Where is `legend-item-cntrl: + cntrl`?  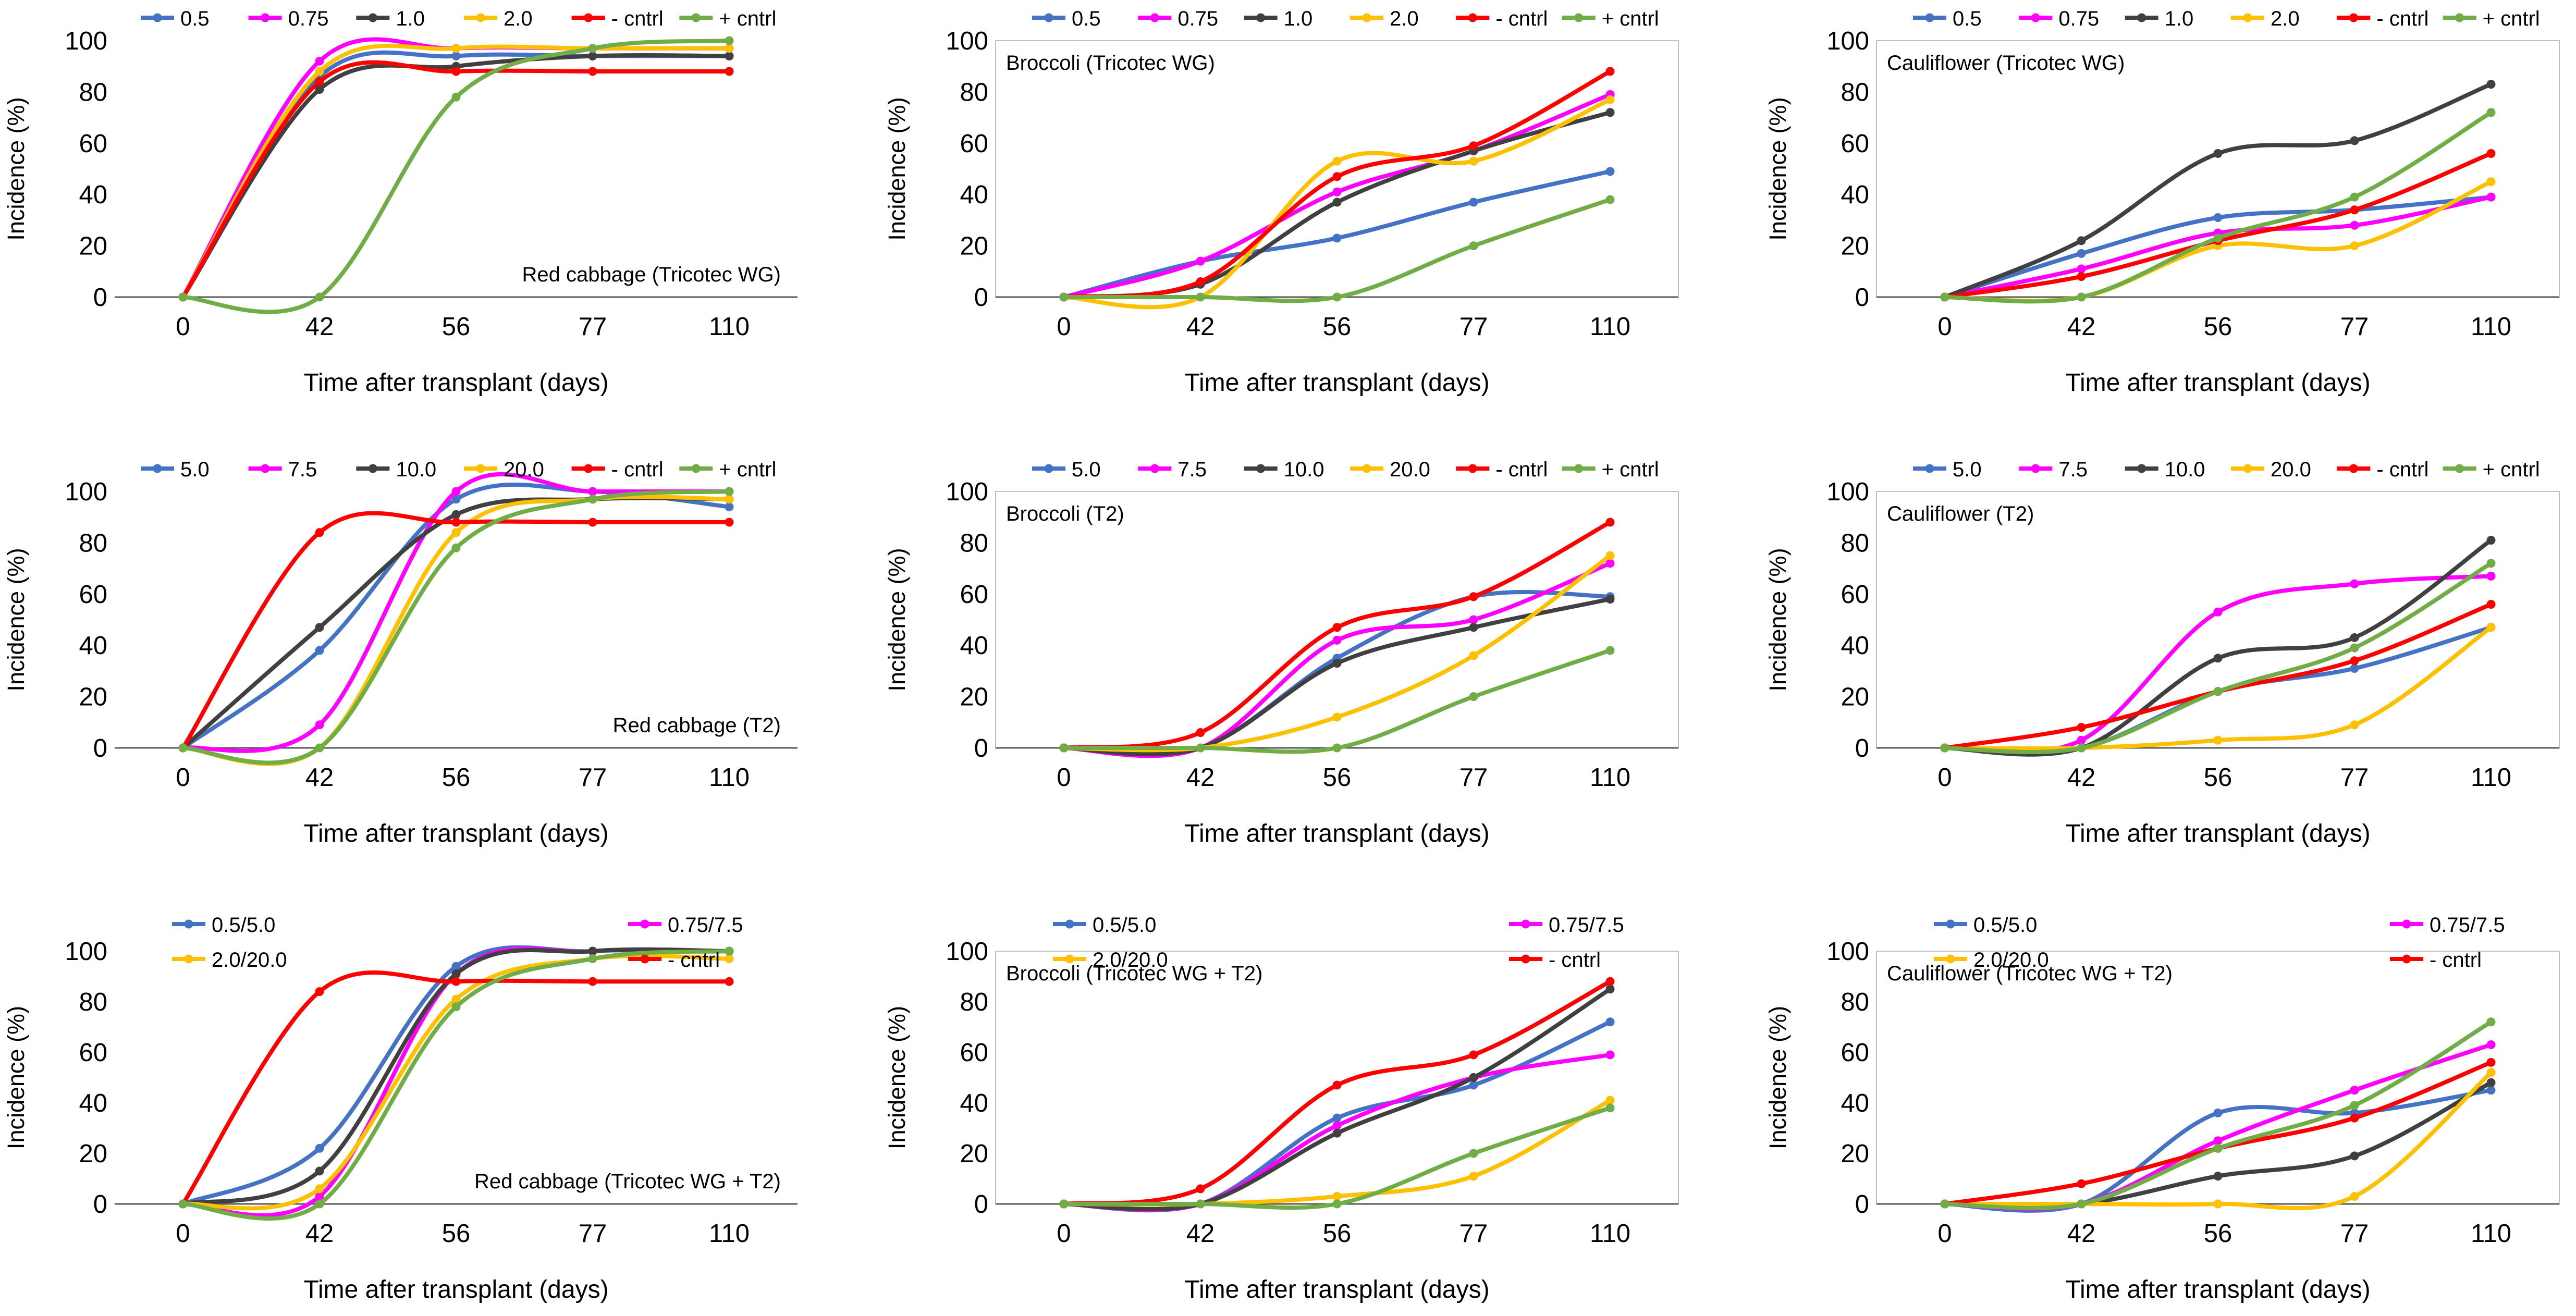 legend-item-cntrl: + cntrl is located at coordinates (727, 469).